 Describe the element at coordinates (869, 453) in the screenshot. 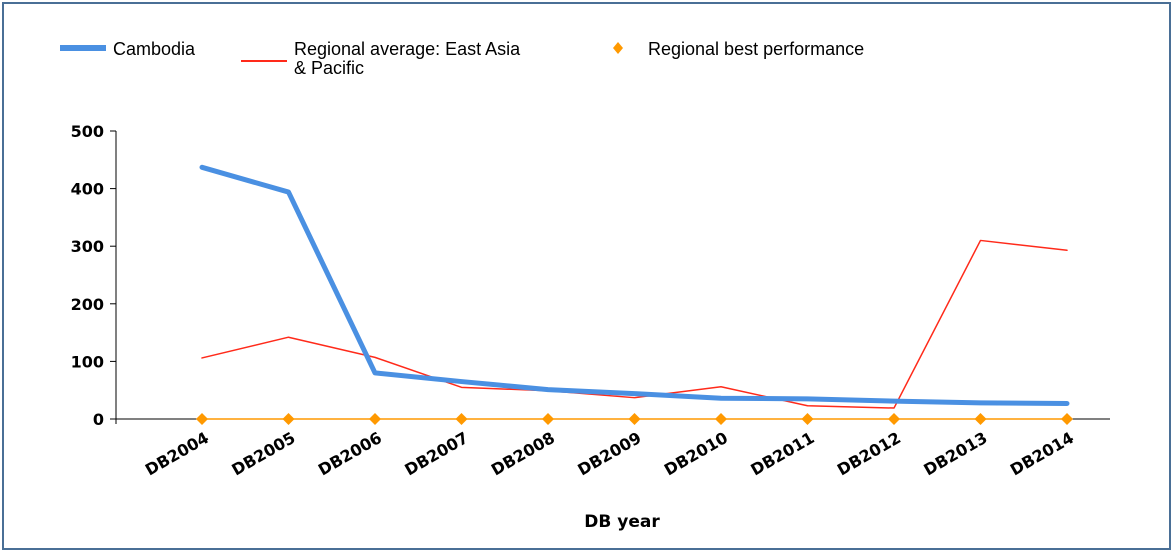

I see `x-tick-label: DB2012` at that location.